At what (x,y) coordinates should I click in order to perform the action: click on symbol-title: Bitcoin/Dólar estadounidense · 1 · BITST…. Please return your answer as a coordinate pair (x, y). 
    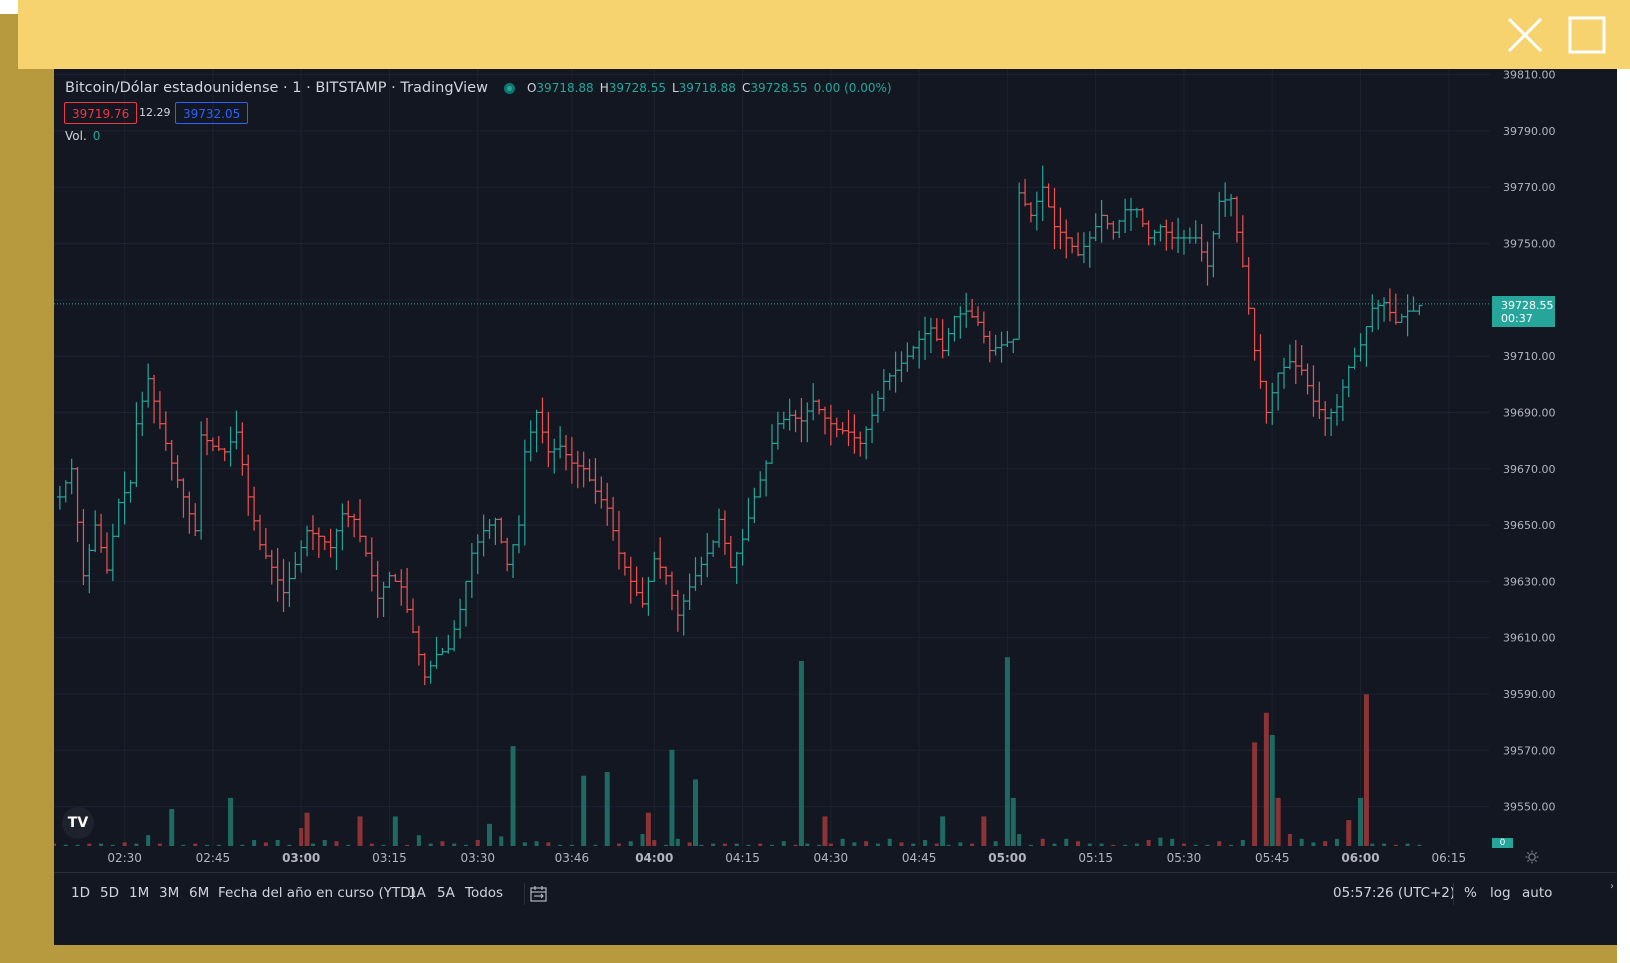
    Looking at the image, I should click on (276, 88).